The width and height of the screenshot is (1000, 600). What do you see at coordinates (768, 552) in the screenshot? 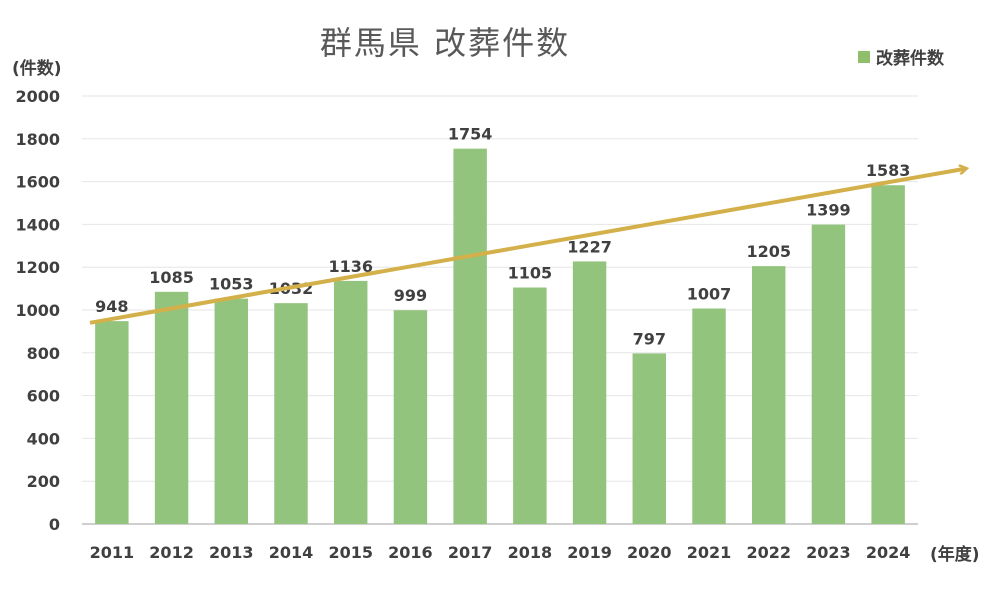
I see `x-tick-label: 2022` at bounding box center [768, 552].